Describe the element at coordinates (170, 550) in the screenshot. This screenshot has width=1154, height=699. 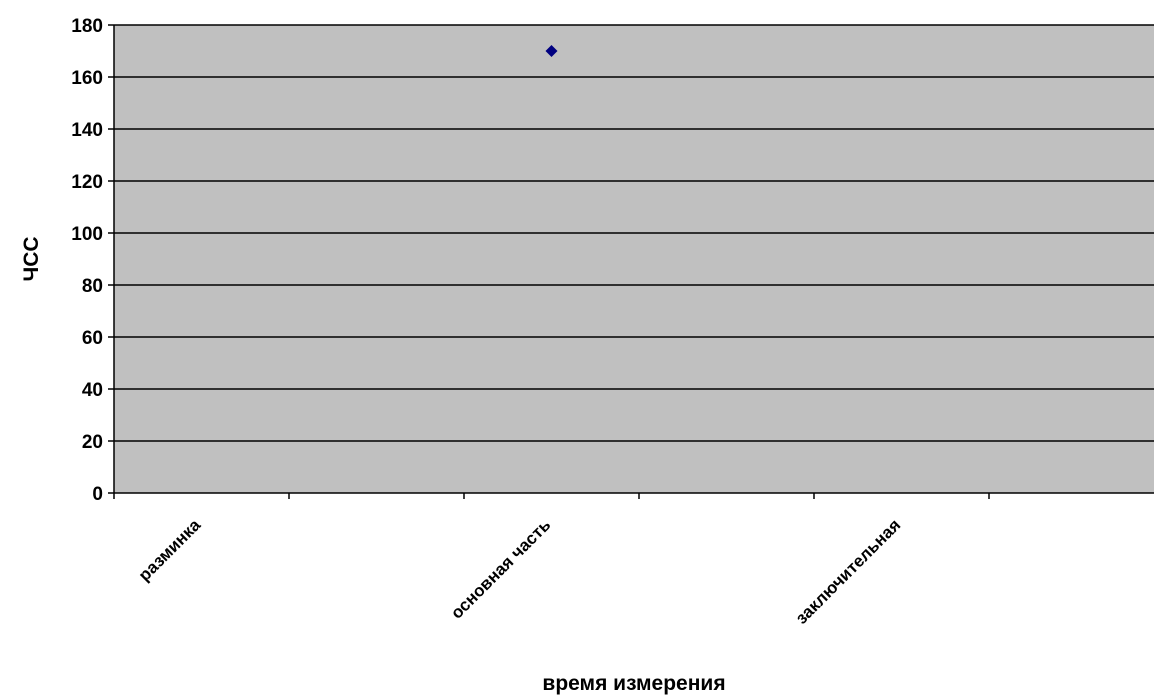
I see `x-tick-label: разминка` at that location.